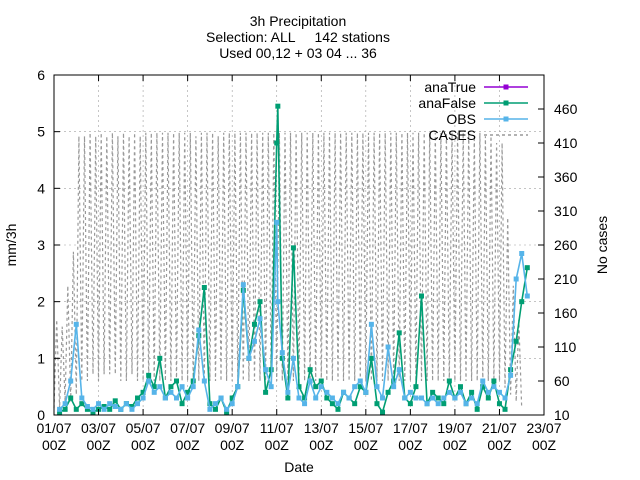 This screenshot has height=480, width=640. What do you see at coordinates (41, 132) in the screenshot?
I see `y-tick-label: 5` at bounding box center [41, 132].